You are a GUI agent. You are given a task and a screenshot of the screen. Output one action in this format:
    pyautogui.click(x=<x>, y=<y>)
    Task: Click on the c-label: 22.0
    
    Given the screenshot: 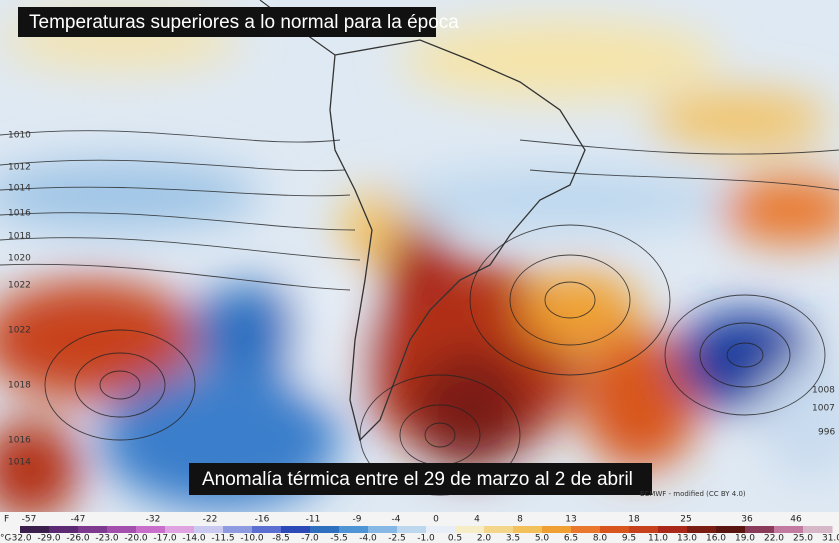 What is the action you would take?
    pyautogui.click(x=774, y=538)
    